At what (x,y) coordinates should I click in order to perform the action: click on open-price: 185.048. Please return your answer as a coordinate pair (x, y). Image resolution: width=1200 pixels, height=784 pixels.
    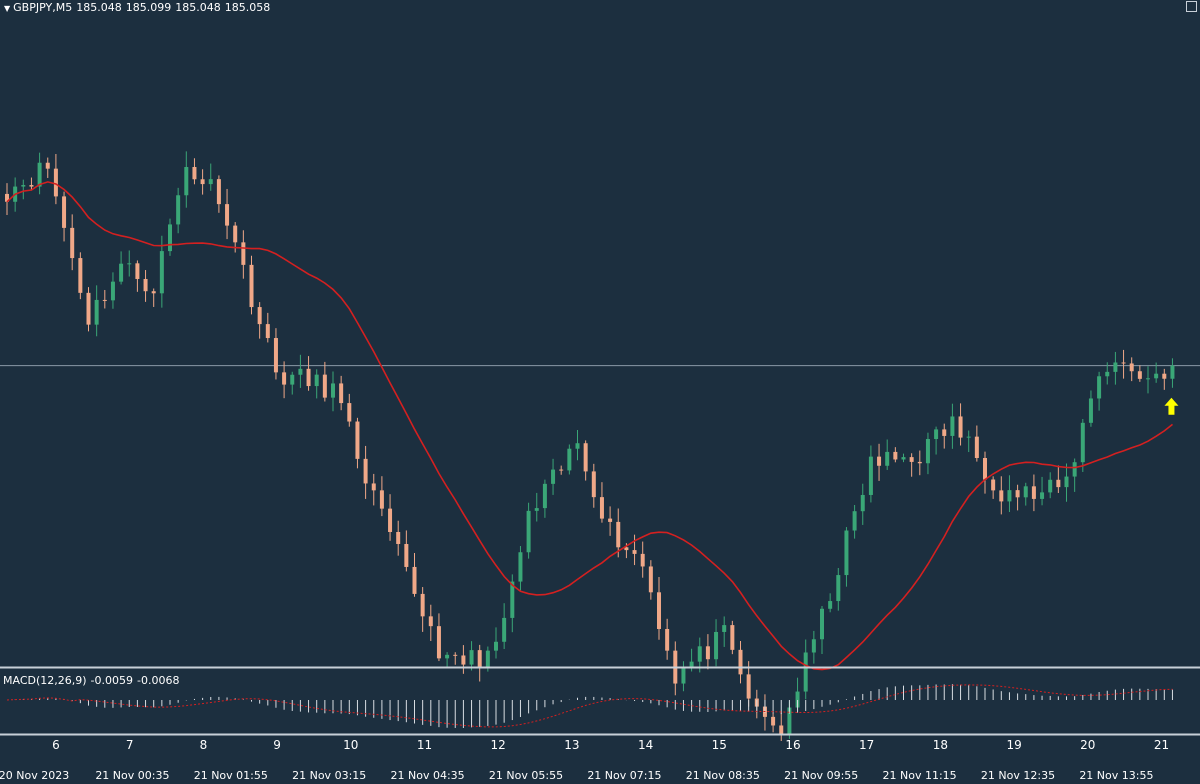
    Looking at the image, I should click on (99, 7).